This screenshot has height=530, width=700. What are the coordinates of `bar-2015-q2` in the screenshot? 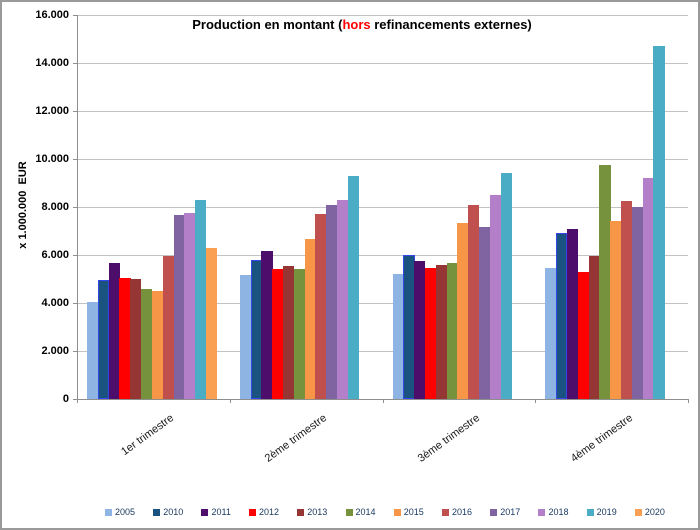 It's located at (310, 319).